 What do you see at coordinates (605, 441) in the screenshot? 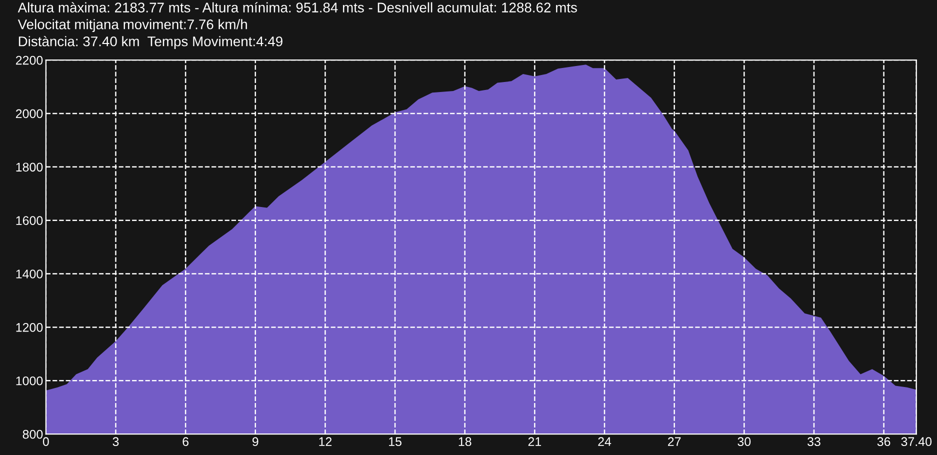
I see `x-tick-label: 24` at bounding box center [605, 441].